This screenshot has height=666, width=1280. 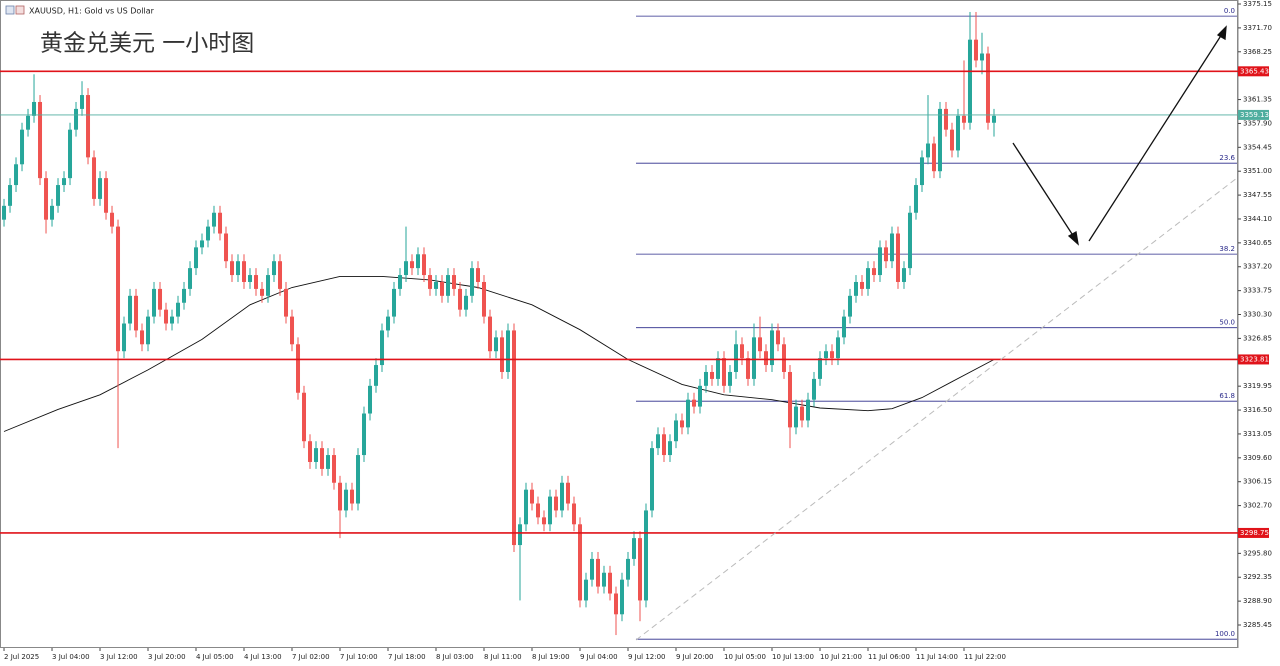 What do you see at coordinates (1257, 410) in the screenshot?
I see `y-tick-label: 3316.50` at bounding box center [1257, 410].